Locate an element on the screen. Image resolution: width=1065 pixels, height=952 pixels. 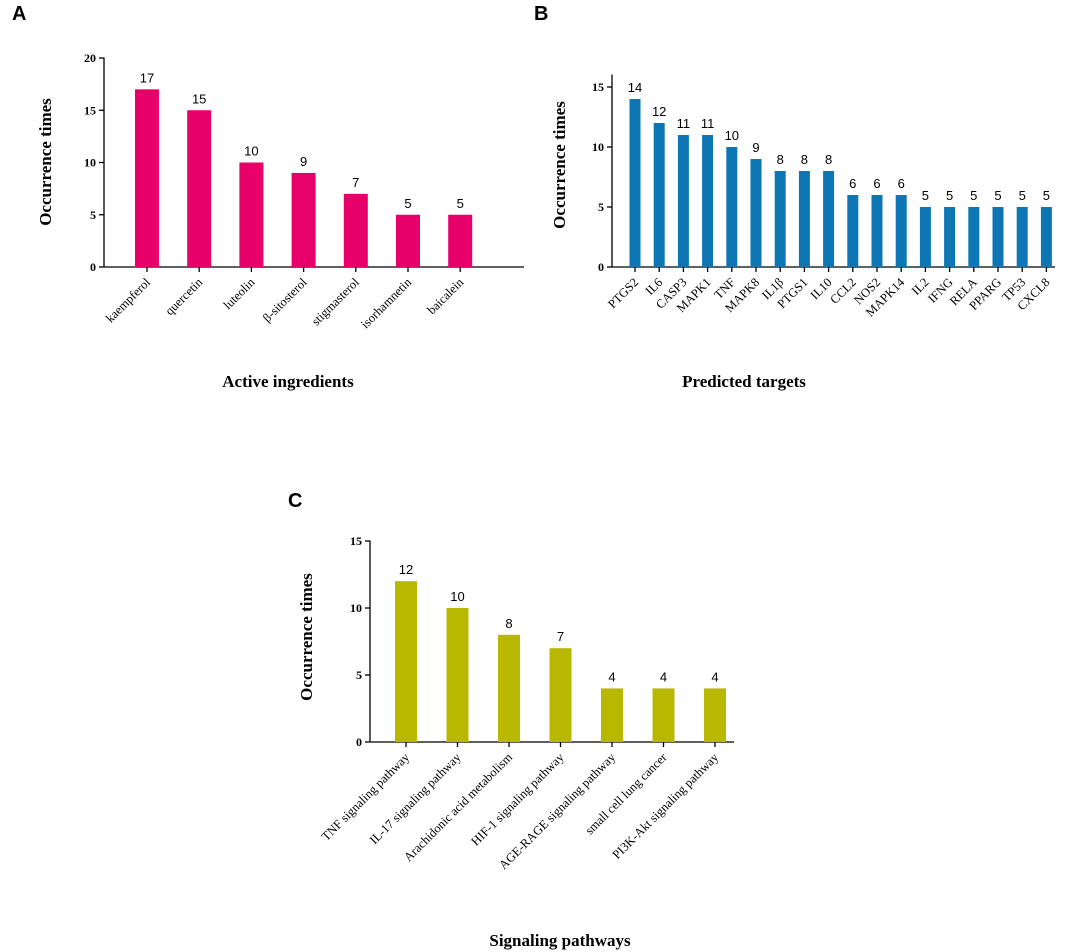
x-axis-title: Active ingredients is located at coordinates (288, 381).